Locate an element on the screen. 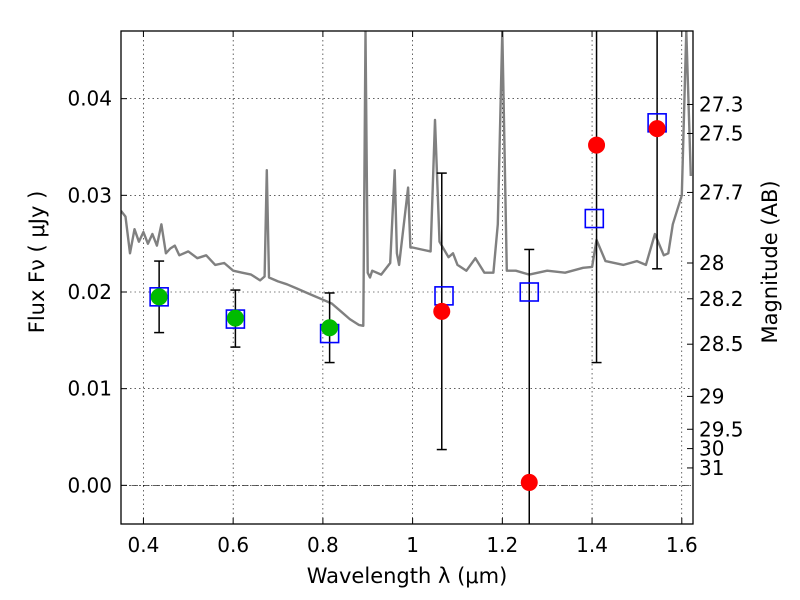  y-tick-label: 0.04 is located at coordinates (89, 99).